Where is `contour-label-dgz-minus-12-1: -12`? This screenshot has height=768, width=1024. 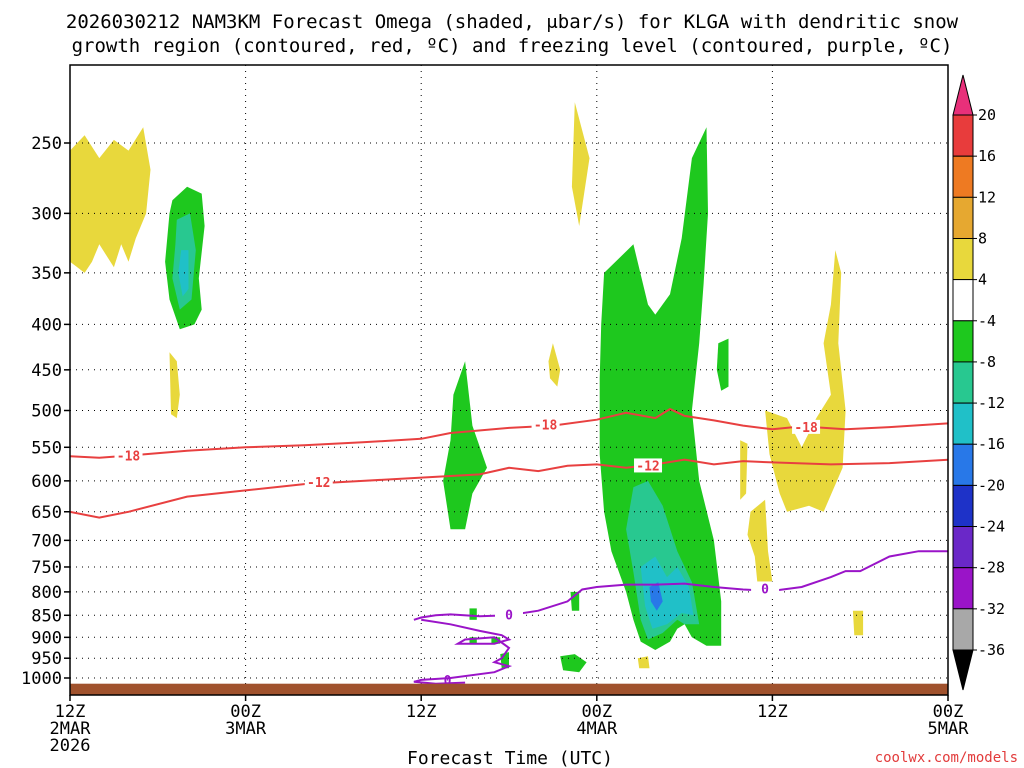
contour-label-dgz-minus-12-1: -12 is located at coordinates (647, 466).